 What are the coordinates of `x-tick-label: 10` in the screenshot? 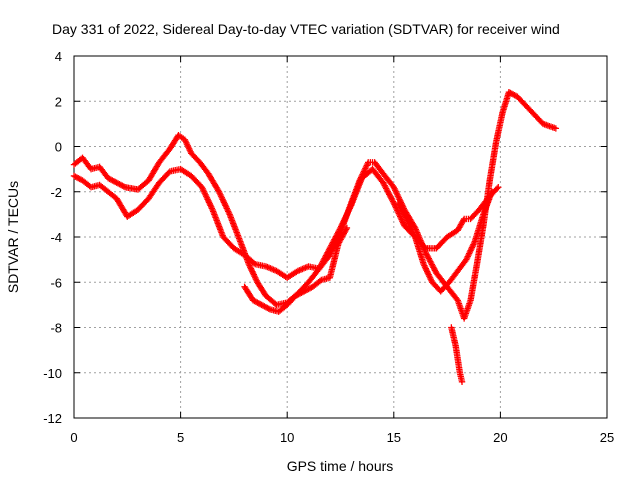 It's located at (287, 437).